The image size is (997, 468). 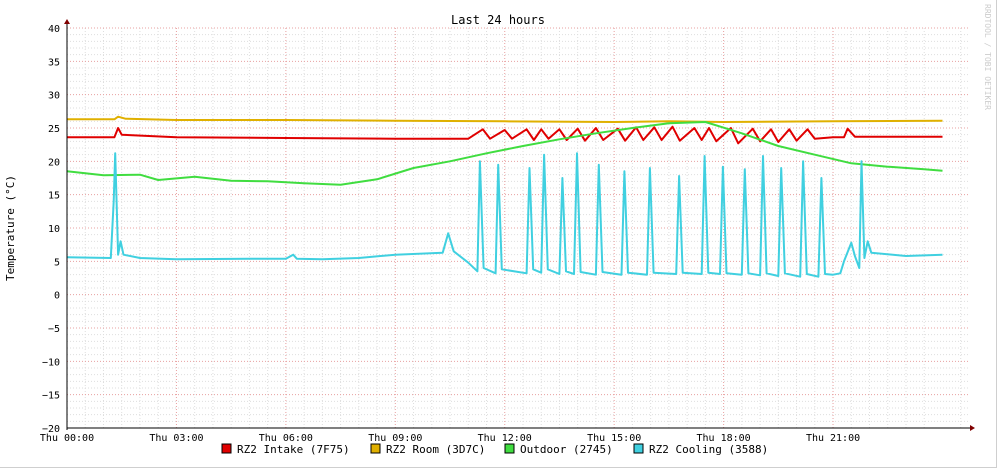 What do you see at coordinates (176, 438) in the screenshot?
I see `x-tick-label: Thu 03:00` at bounding box center [176, 438].